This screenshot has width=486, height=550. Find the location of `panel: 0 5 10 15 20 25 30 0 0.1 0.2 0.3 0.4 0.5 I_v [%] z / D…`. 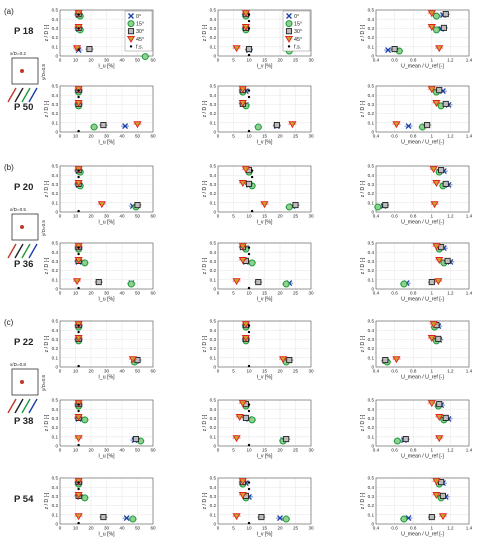

panel: 0 5 10 15 20 25 30 0 0.1 0.2 0.3 0.4 0.5 I_v [%] z / D… is located at coordinates (258, 429).